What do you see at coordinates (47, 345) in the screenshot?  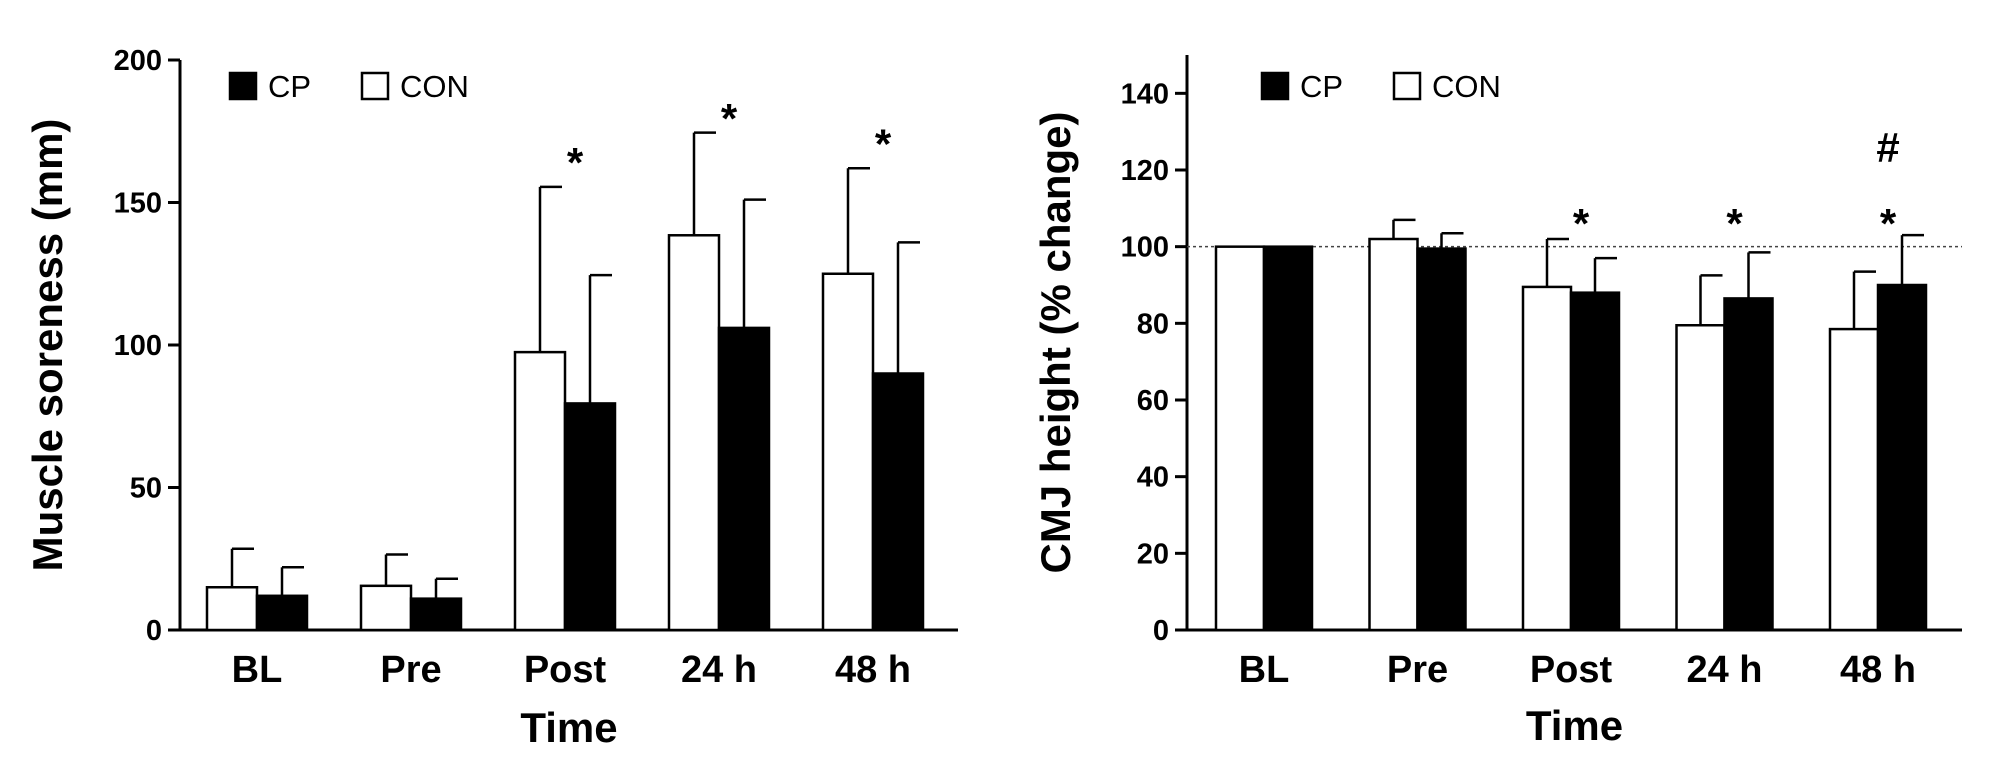 I see `y-axis-title: Muscle soreness (mm)` at bounding box center [47, 345].